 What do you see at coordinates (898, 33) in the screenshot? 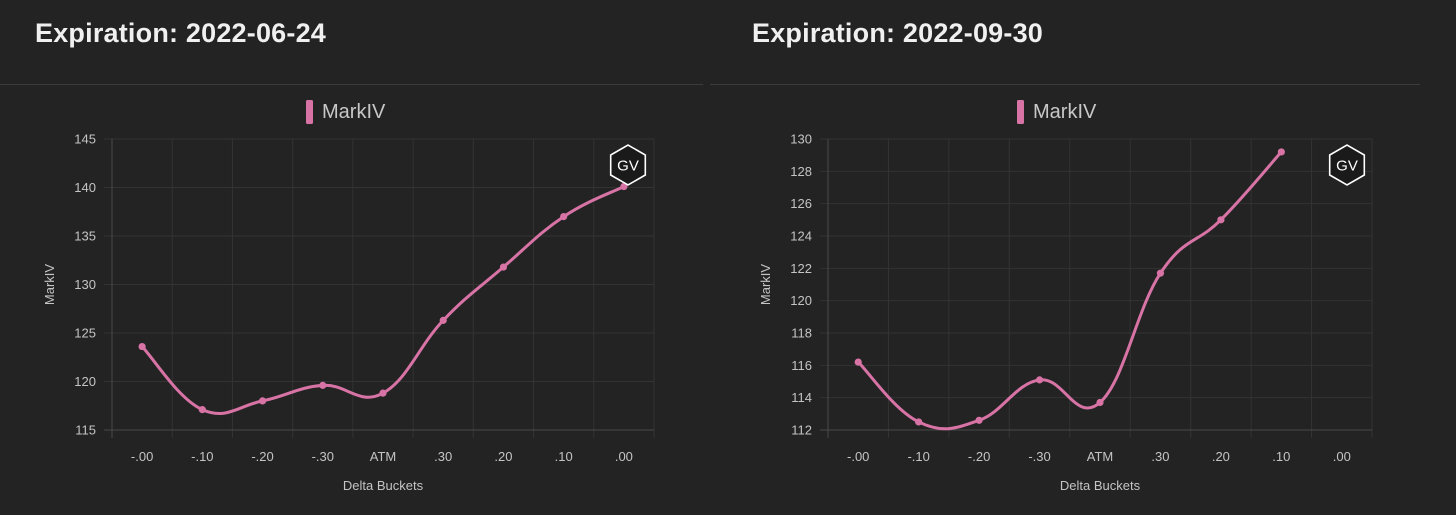
I see `panel-title: Expiration: 2022-09-30` at bounding box center [898, 33].